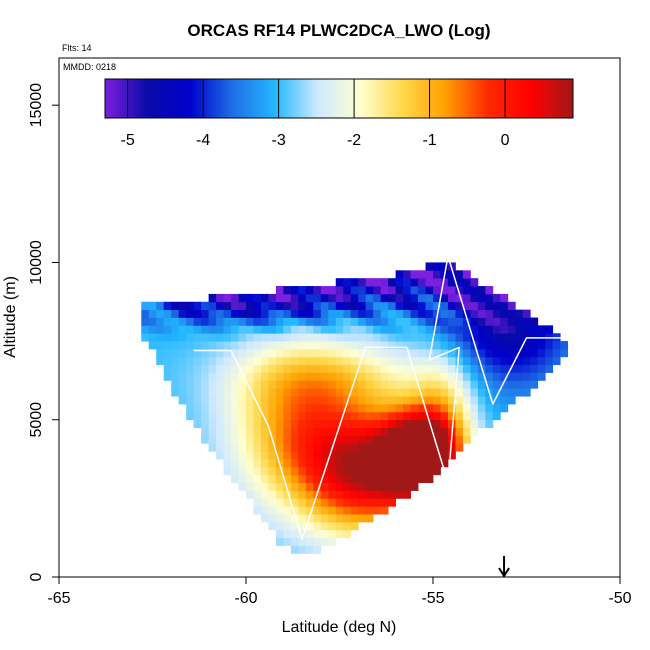 The height and width of the screenshot is (650, 650). I want to click on colorbar-tick-label: -4, so click(203, 140).